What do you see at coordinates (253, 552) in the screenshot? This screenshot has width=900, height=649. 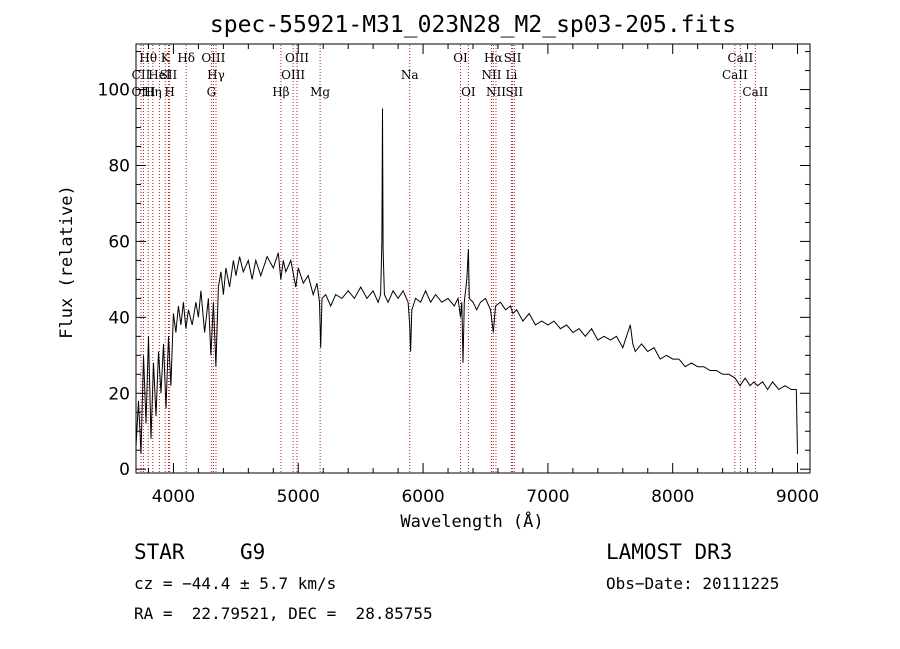 I see `object-subclass: G9` at bounding box center [253, 552].